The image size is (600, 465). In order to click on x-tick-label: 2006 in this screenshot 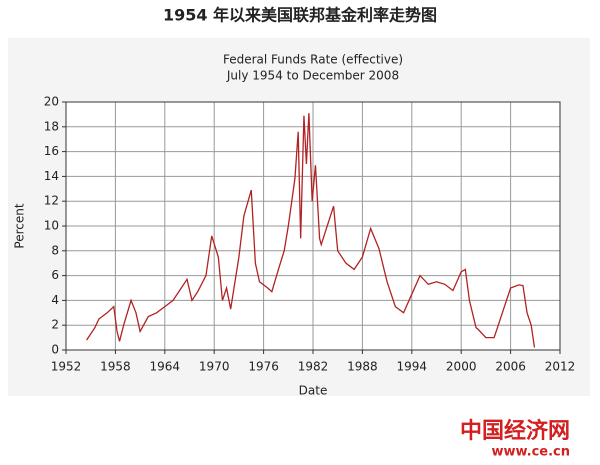, I will do `click(510, 367)`.